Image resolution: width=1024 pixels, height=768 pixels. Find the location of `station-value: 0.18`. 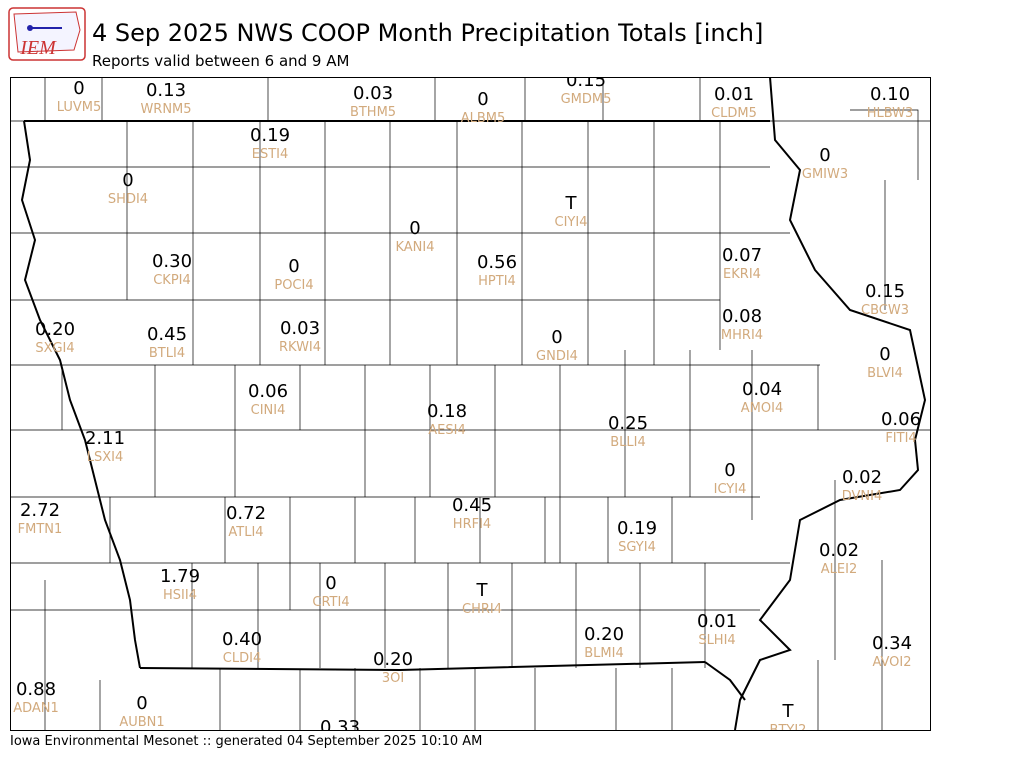

station-value: 0.18 is located at coordinates (447, 411).